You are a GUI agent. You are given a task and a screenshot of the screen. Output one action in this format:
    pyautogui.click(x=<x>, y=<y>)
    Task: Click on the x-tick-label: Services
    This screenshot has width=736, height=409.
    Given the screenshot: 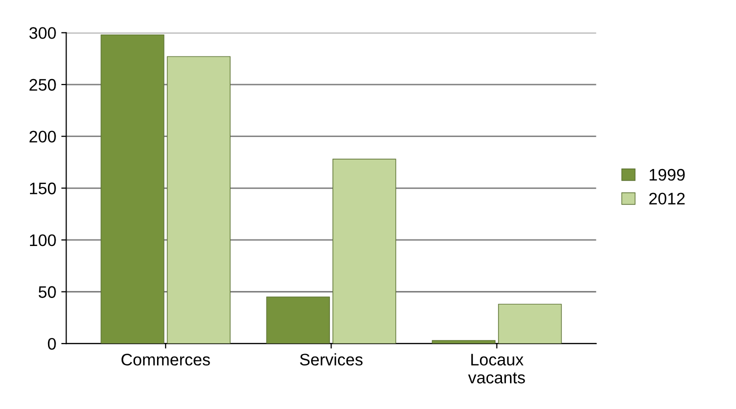 What is the action you would take?
    pyautogui.click(x=331, y=359)
    